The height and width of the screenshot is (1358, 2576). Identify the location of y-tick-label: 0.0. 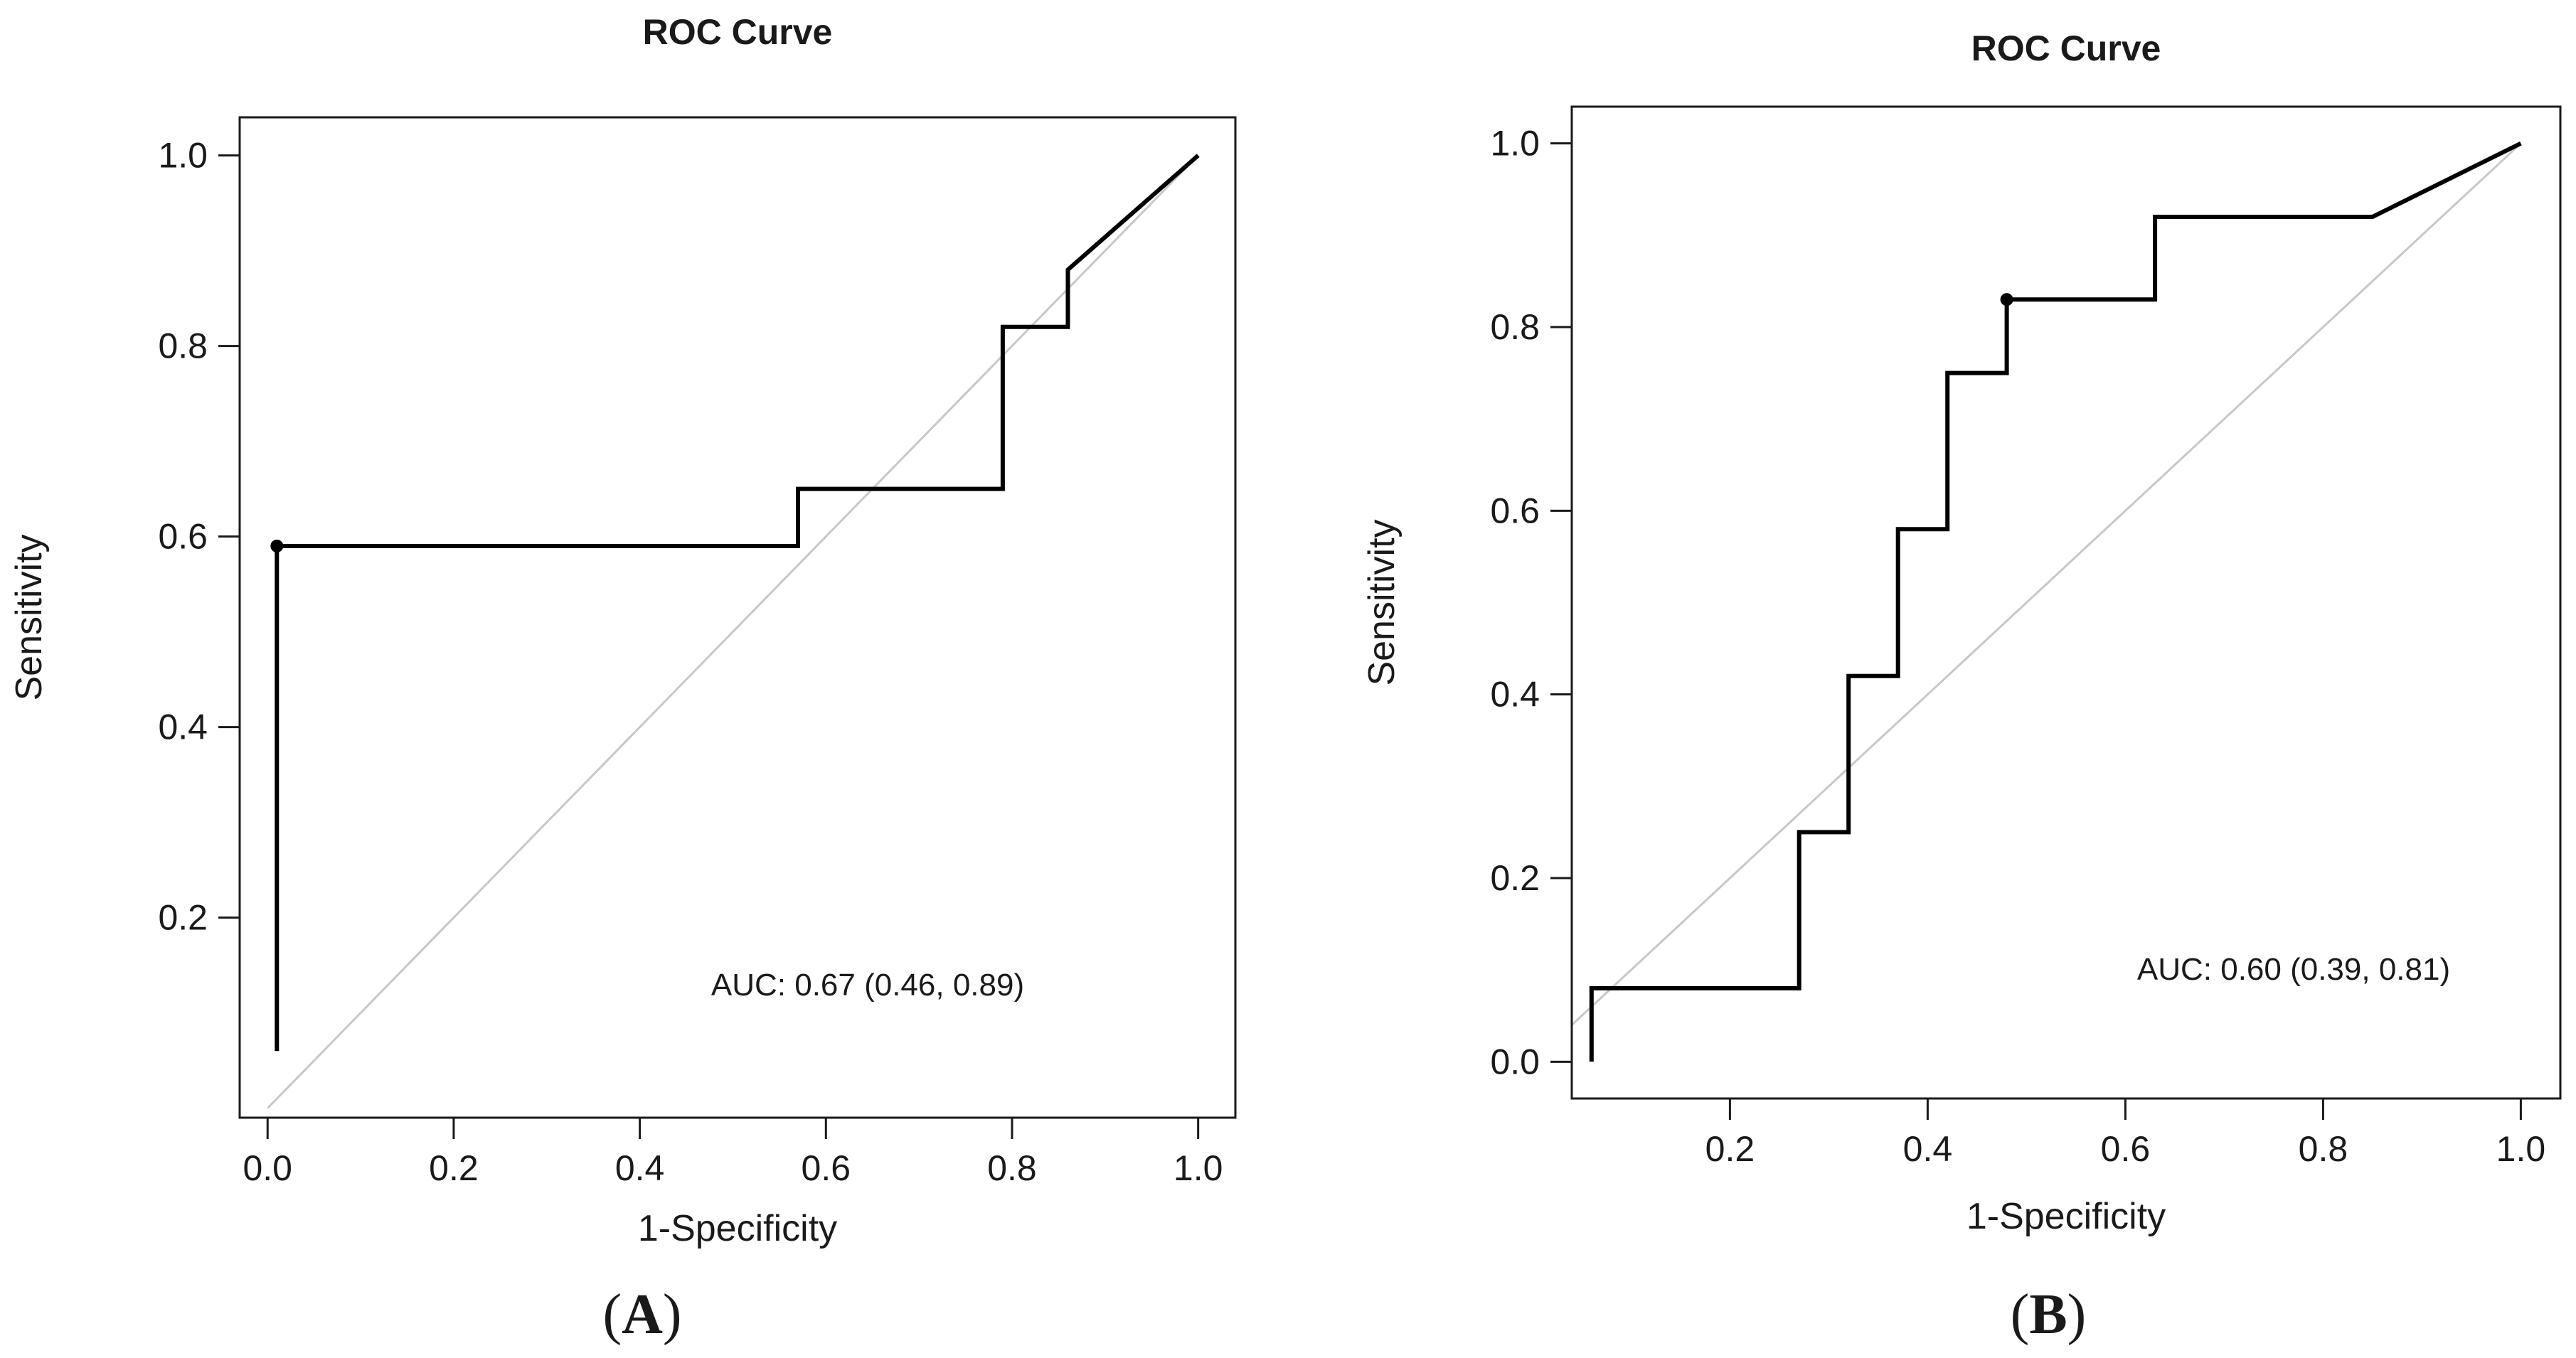
(1515, 1062).